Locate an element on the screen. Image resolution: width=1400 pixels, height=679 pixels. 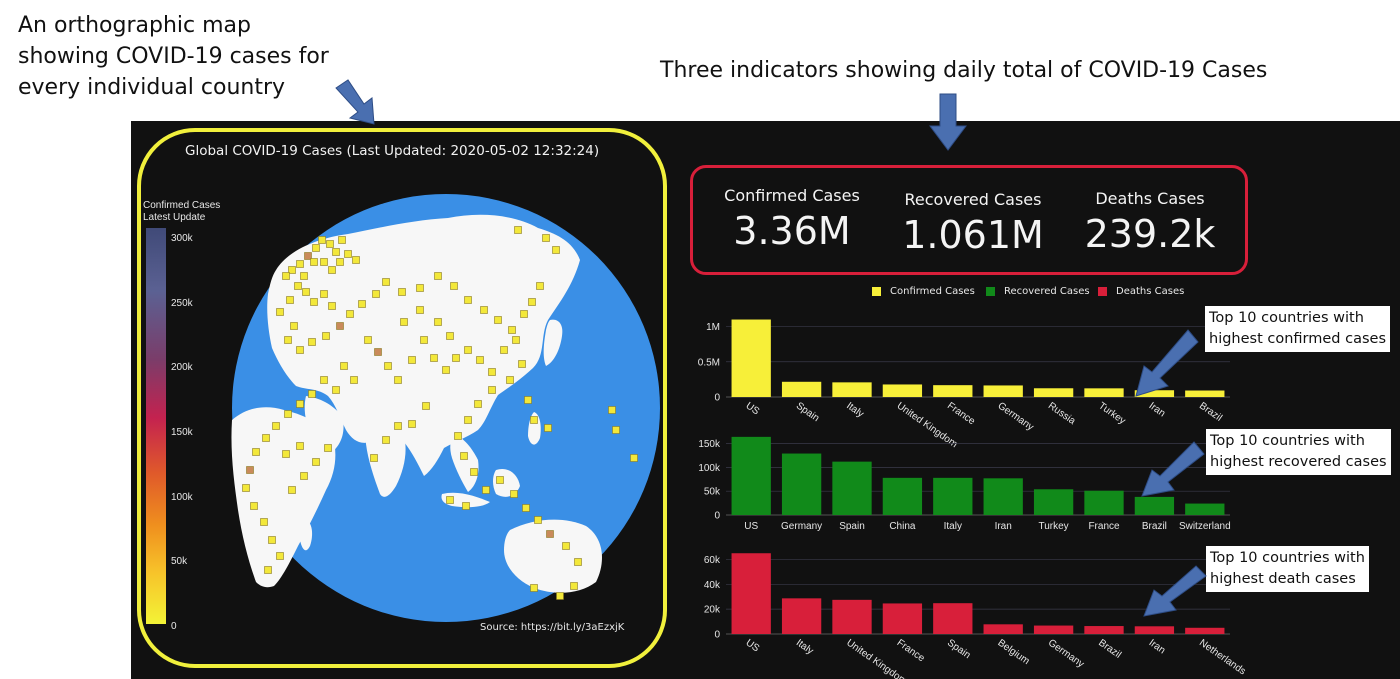
legend-item-recovered: Recovered Cases is located at coordinates (1038, 291).